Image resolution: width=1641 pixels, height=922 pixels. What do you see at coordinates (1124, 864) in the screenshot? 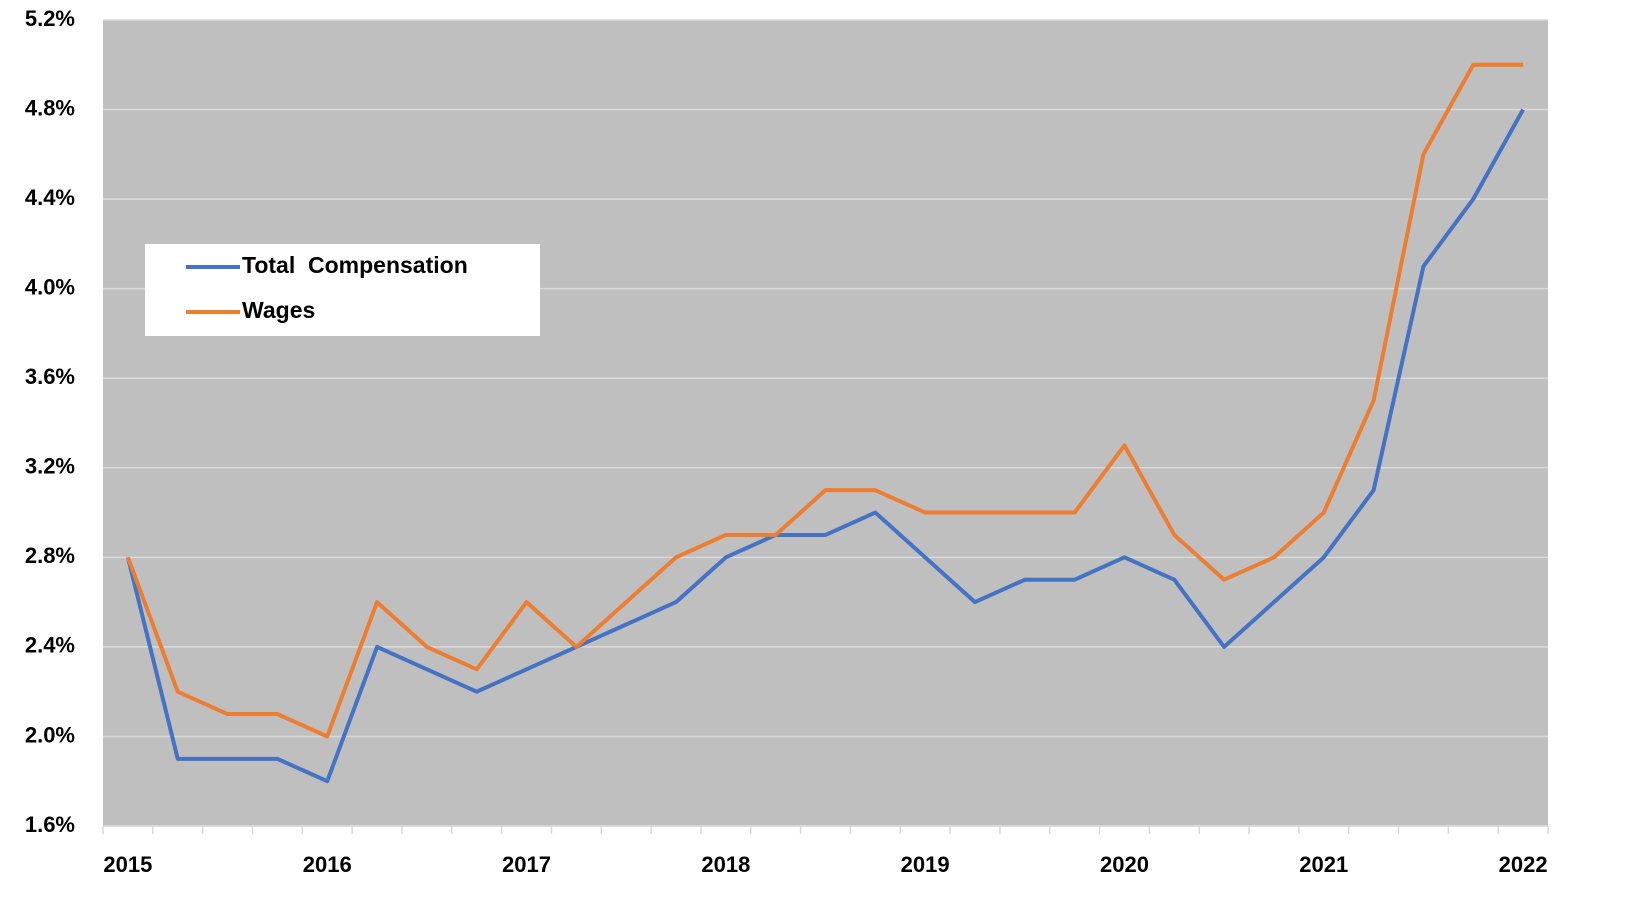
I see `x-tick-label: 2020` at bounding box center [1124, 864].